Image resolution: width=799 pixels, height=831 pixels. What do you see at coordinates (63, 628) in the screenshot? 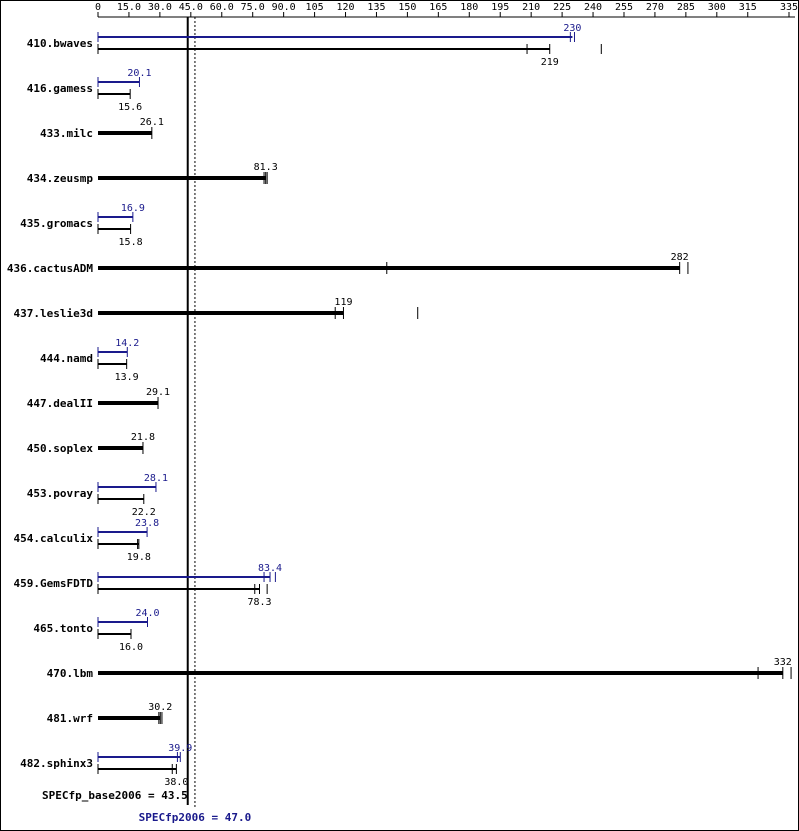
I see `benchmark-label: 465.tonto` at bounding box center [63, 628].